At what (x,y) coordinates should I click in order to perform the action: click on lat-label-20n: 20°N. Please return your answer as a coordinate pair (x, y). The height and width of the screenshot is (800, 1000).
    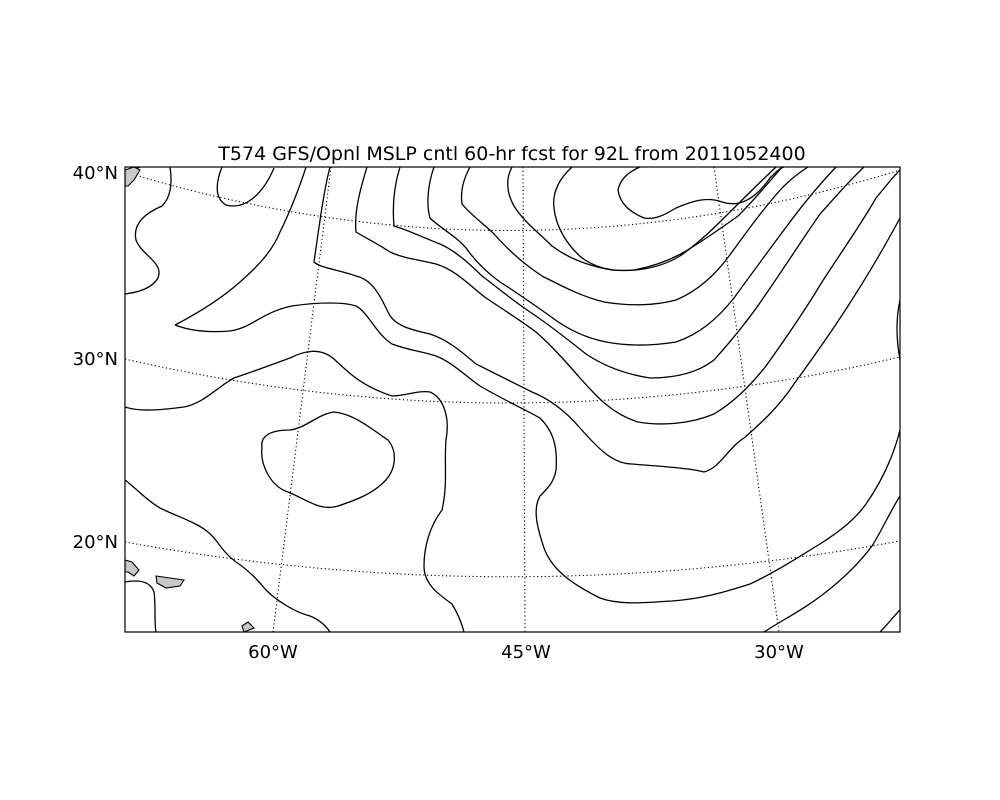
    Looking at the image, I should click on (95, 542).